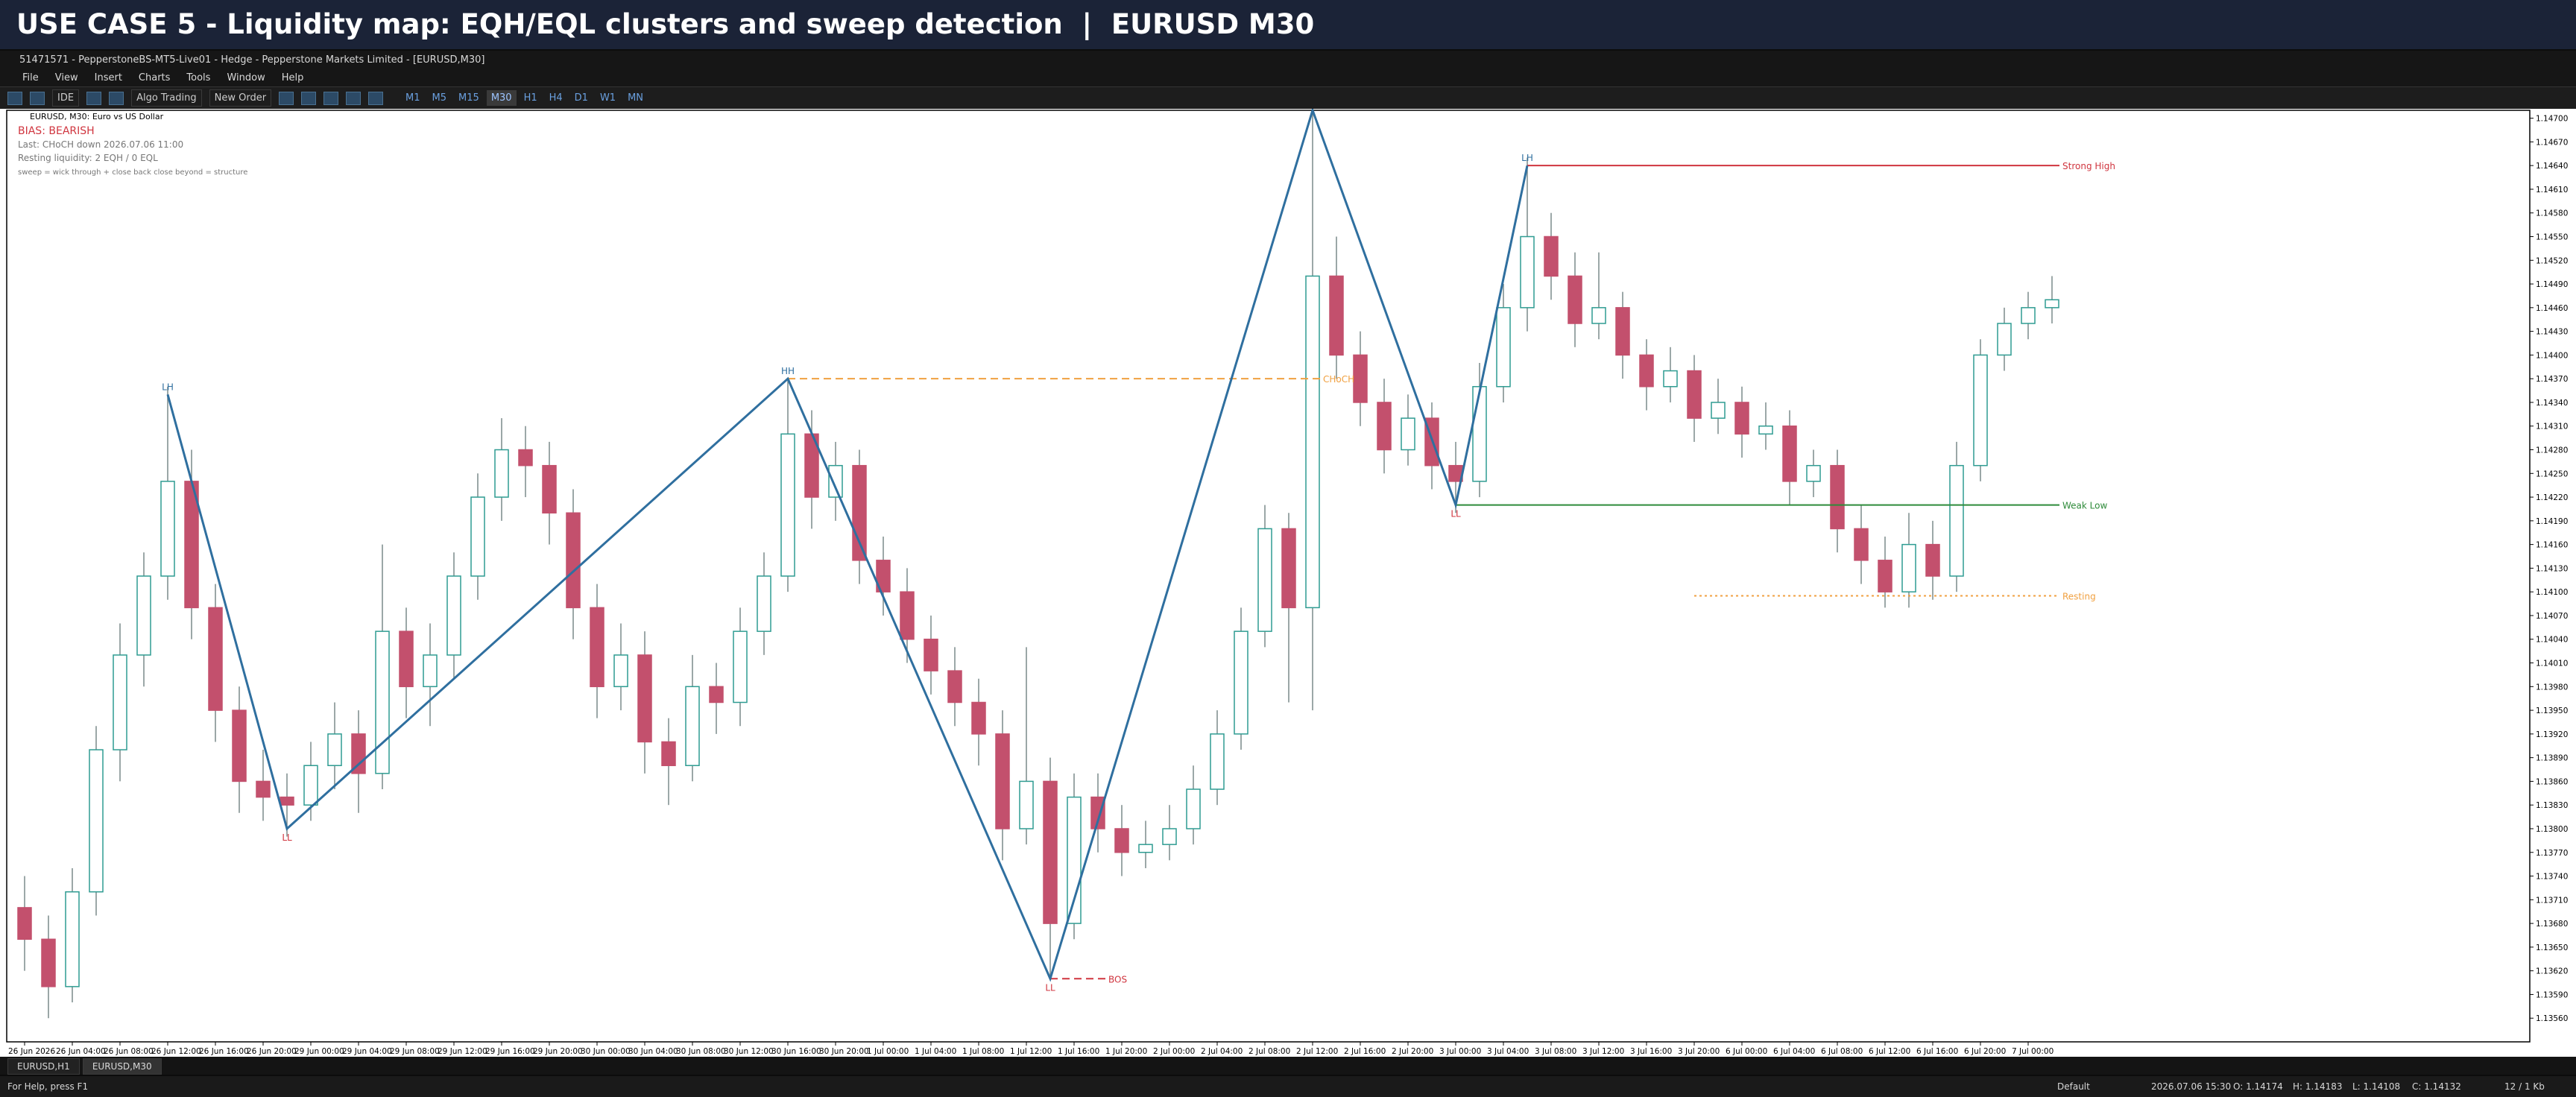 The image size is (2576, 1097). Describe the element at coordinates (48, 1086) in the screenshot. I see `status-help: For Help, press F1` at that location.